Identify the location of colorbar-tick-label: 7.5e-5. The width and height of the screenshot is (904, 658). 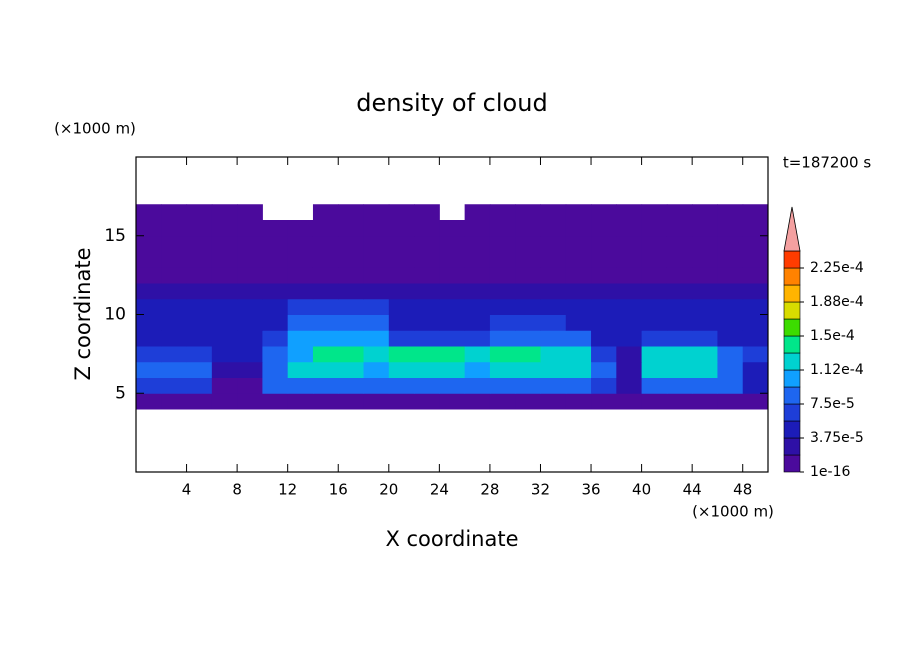
(832, 404).